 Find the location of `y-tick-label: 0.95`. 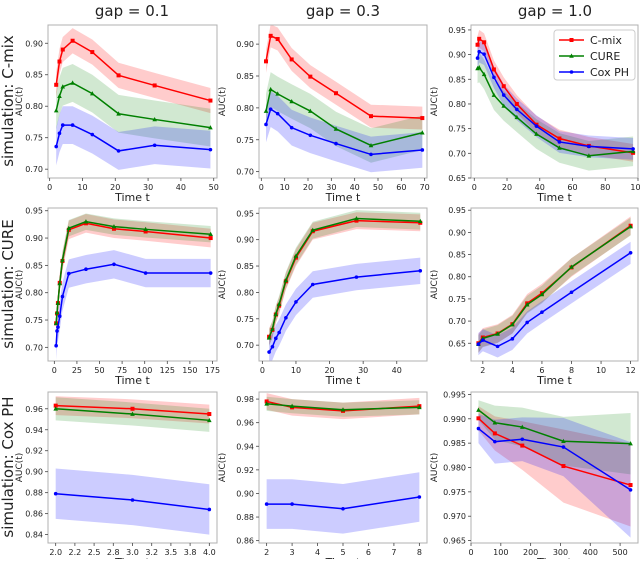

y-tick-label: 0.95 is located at coordinates (245, 213).